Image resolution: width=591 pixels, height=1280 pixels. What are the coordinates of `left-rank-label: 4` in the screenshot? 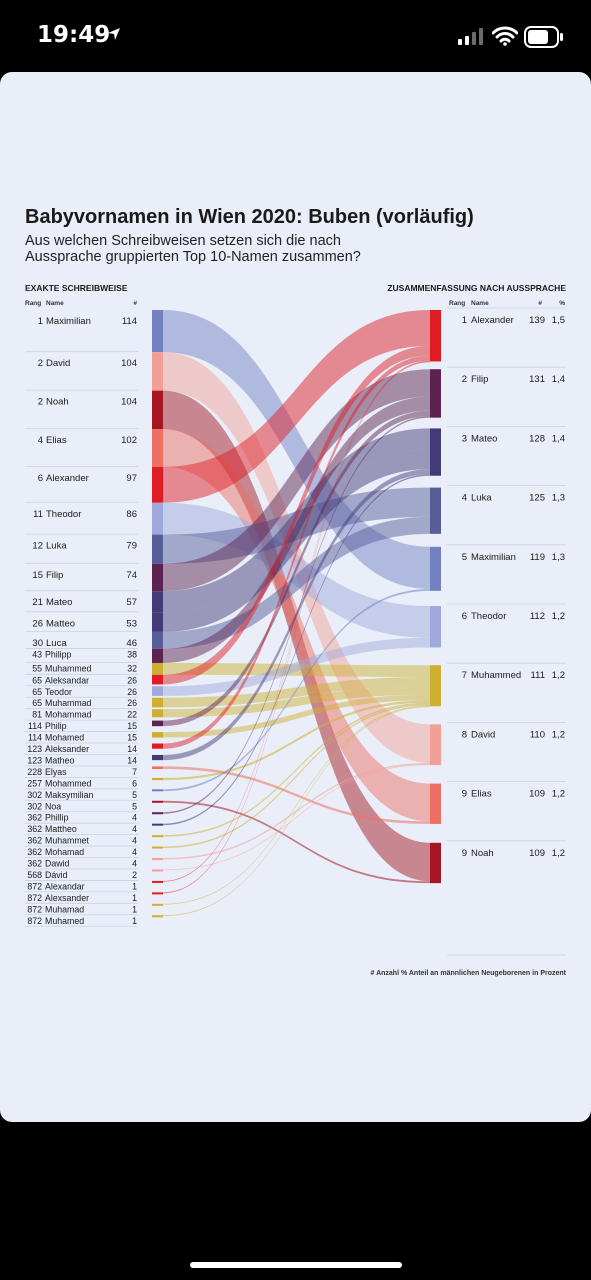 It's located at (40, 440).